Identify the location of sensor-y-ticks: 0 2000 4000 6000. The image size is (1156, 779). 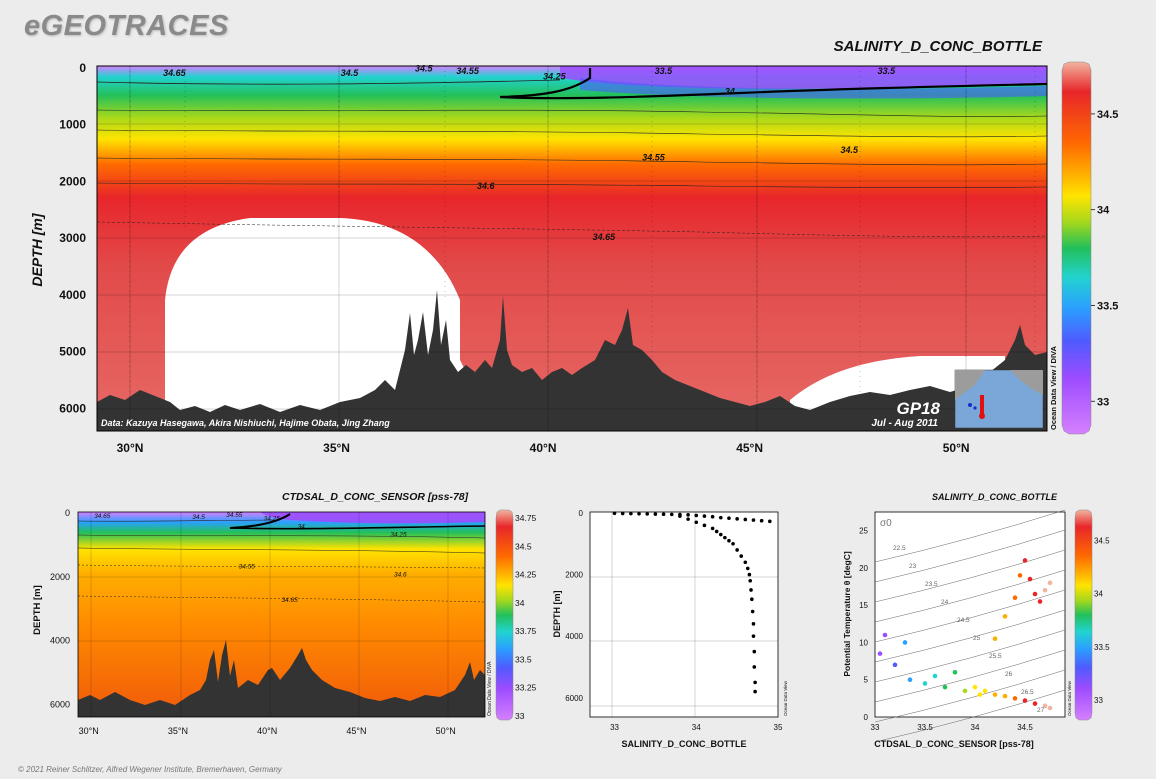
(60, 608).